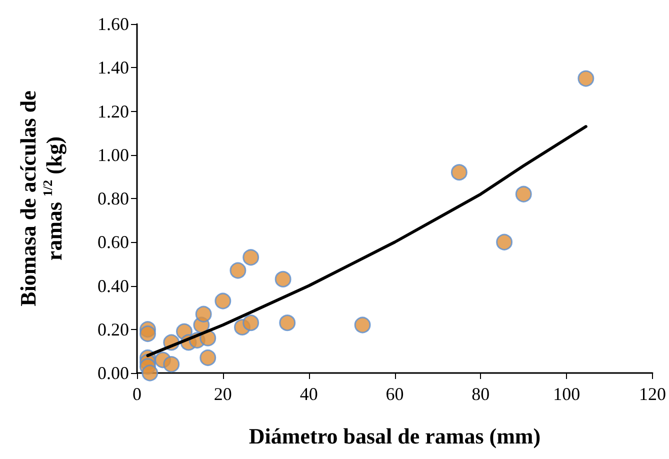  I want to click on x-tick-label: 60, so click(395, 394).